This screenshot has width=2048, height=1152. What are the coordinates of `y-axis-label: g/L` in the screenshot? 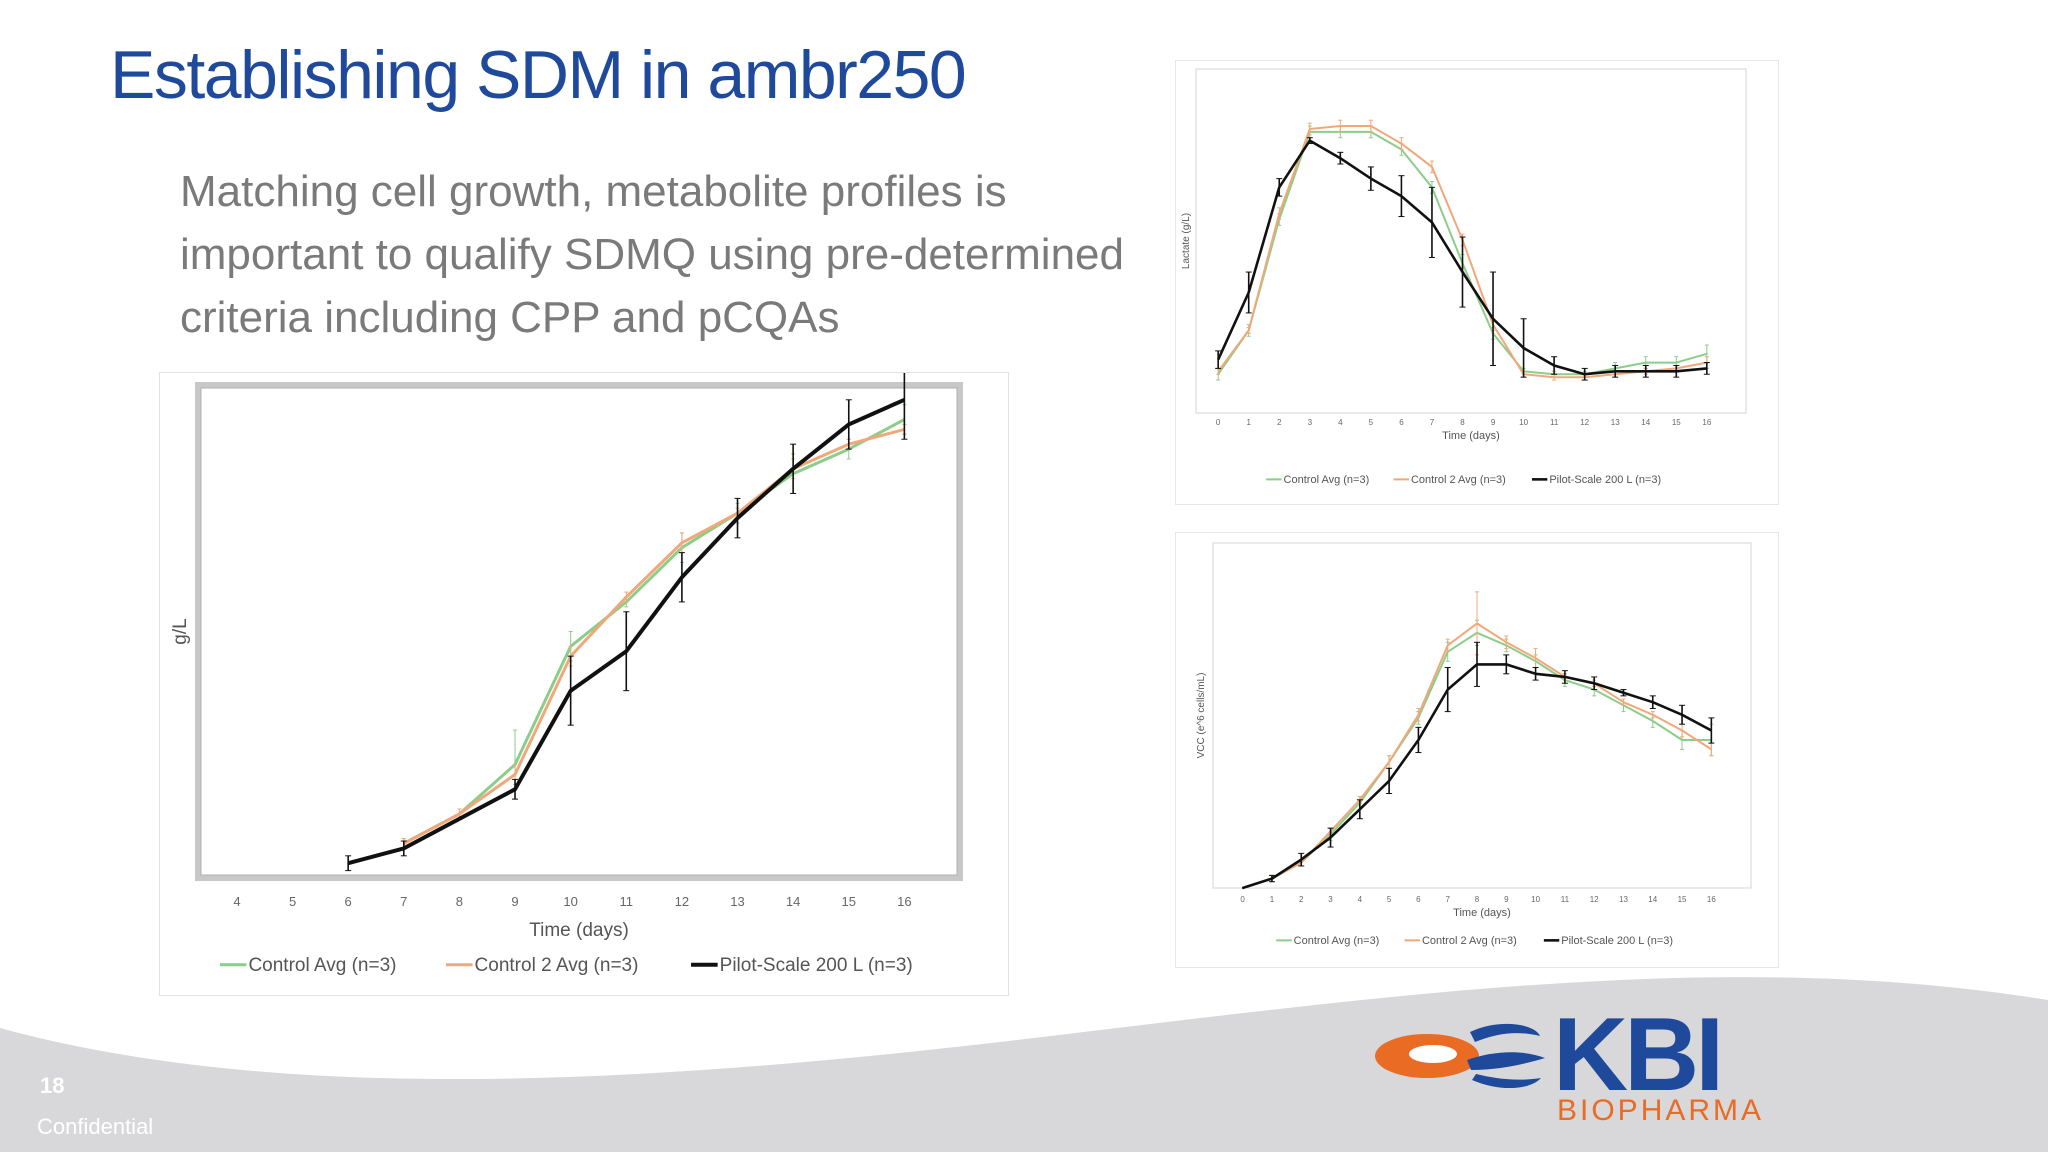 It's located at (180, 631).